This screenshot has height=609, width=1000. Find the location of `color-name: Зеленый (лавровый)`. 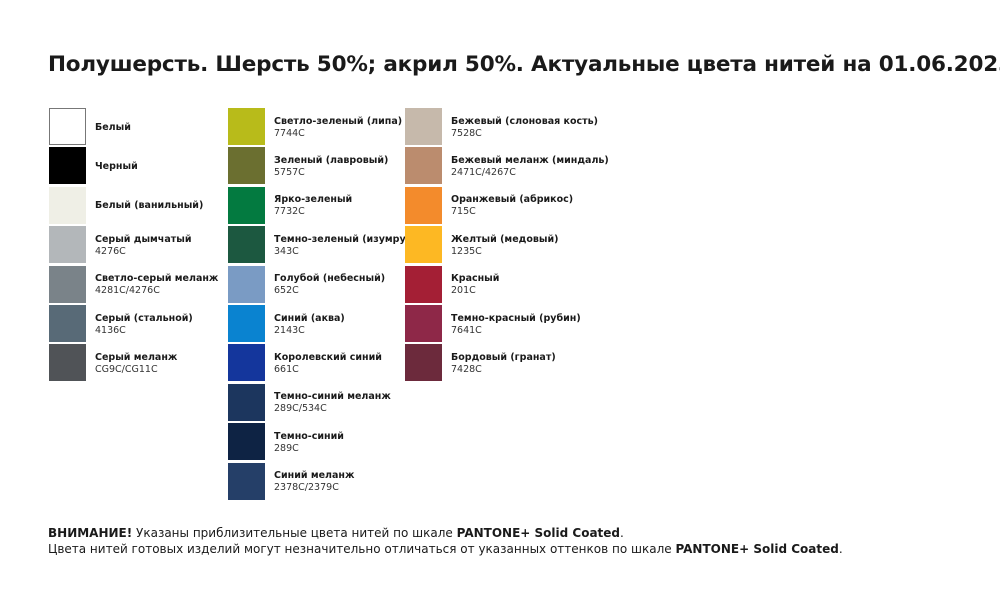

color-name: Зеленый (лавровый) is located at coordinates (331, 161).